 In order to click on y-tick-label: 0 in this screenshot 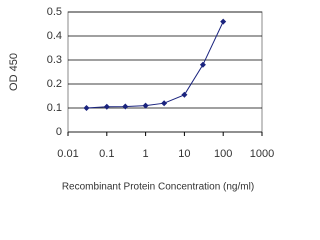, I will do `click(59, 132)`.